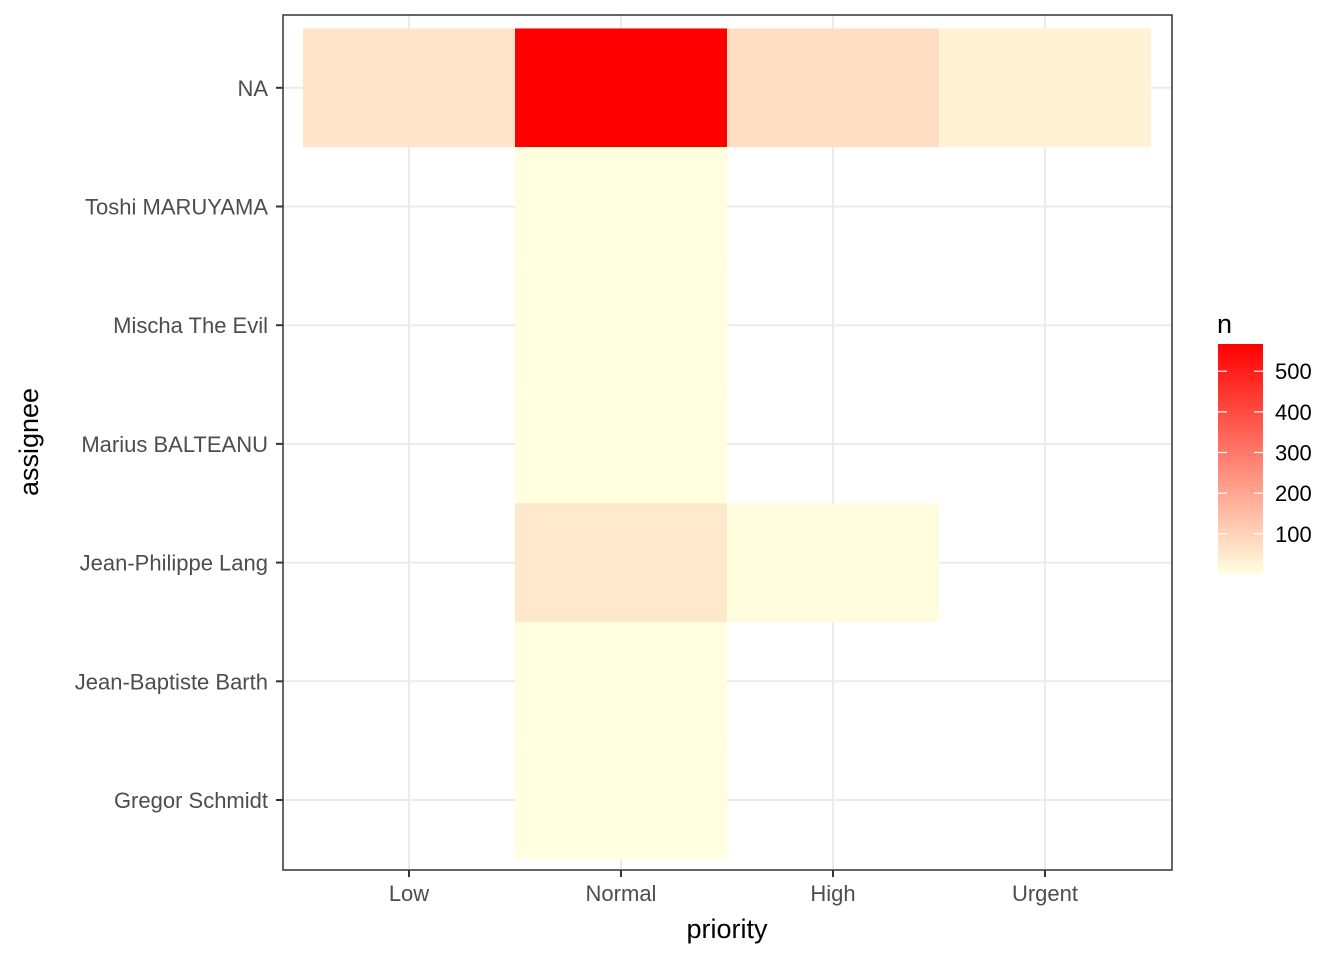 The width and height of the screenshot is (1344, 960). I want to click on y-tick-label: Gregor Schmidt, so click(191, 800).